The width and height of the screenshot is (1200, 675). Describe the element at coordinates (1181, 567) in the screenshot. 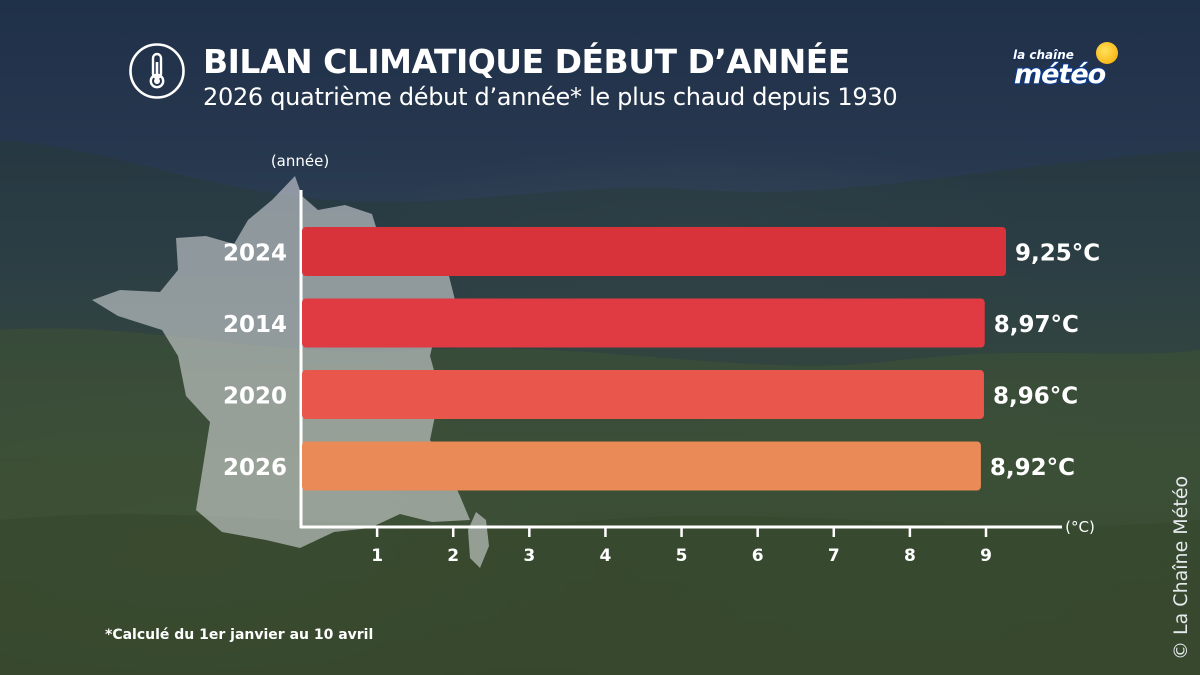

I see `copyright: © La Chaîne Météo` at that location.